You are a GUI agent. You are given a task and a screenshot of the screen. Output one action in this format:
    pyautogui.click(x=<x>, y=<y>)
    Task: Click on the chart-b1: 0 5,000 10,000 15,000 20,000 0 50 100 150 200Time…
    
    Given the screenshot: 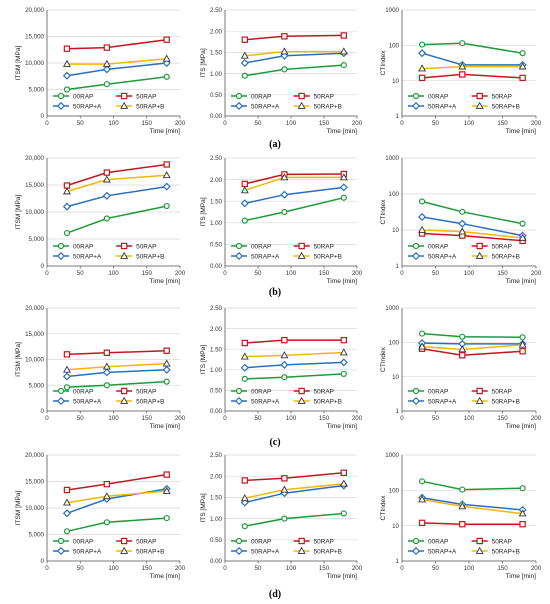 What is the action you would take?
    pyautogui.click(x=100, y=220)
    